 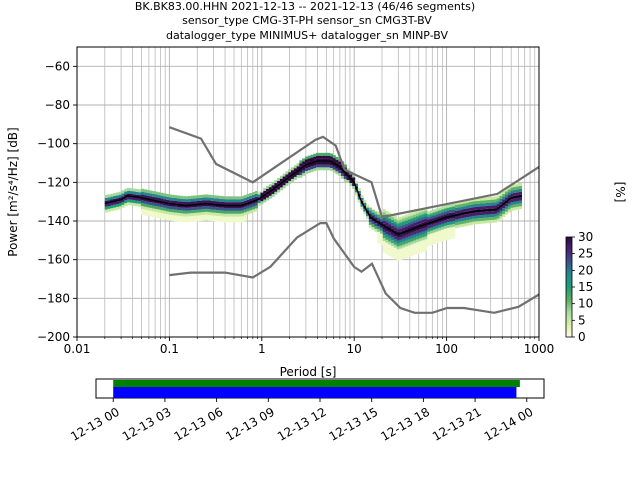 I want to click on time-tick-label: 12-13 15, so click(x=354, y=424).